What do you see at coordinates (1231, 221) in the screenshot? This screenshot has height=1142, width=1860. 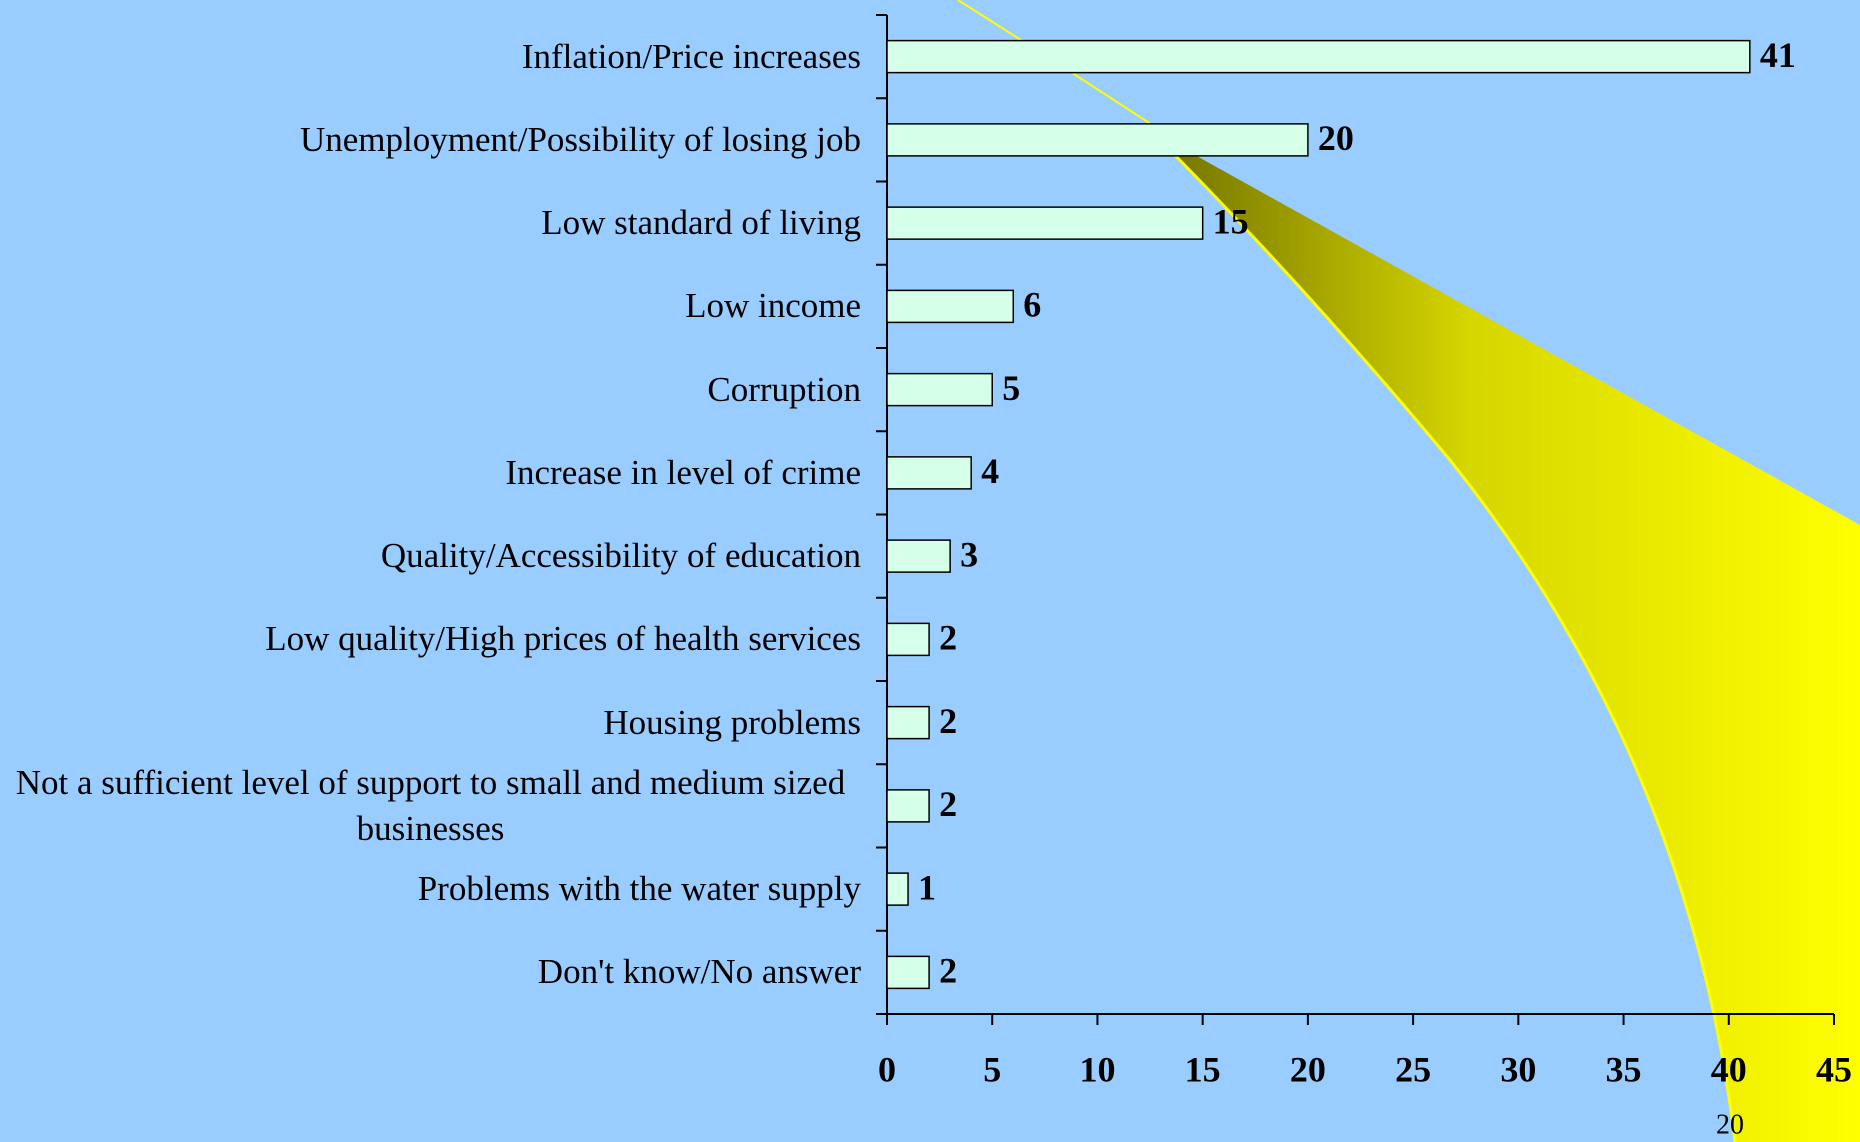 I see `value-label: 15` at bounding box center [1231, 221].